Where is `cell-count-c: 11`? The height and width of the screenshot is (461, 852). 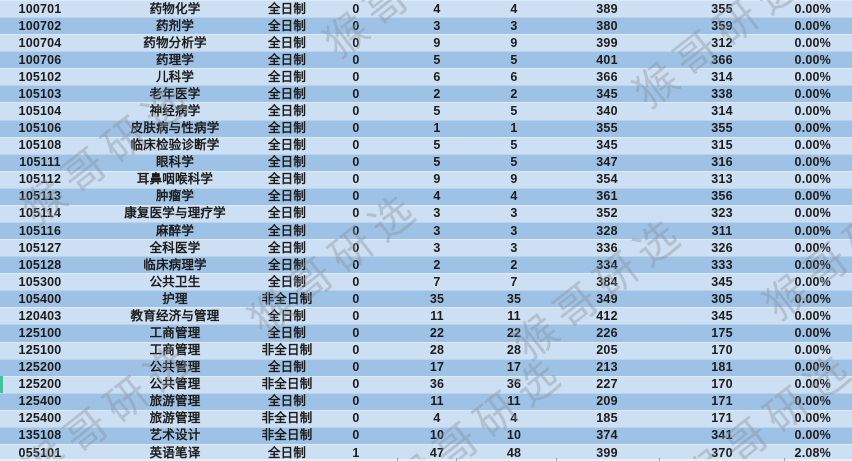 cell-count-c: 11 is located at coordinates (514, 401).